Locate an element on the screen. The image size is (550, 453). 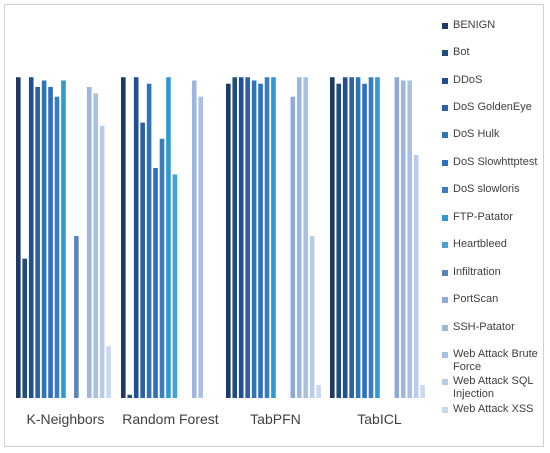
legend-item: BENIGN is located at coordinates (496, 25).